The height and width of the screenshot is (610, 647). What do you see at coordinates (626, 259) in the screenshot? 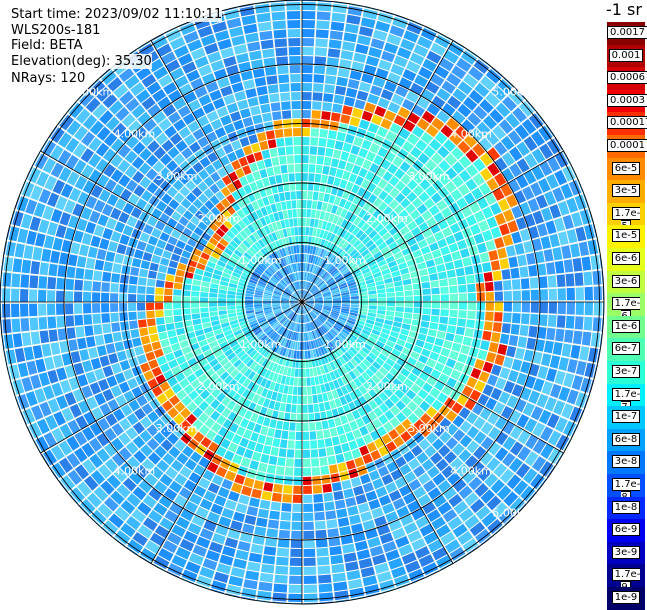
I see `colorbar-swatch: 6e-6` at bounding box center [626, 259].